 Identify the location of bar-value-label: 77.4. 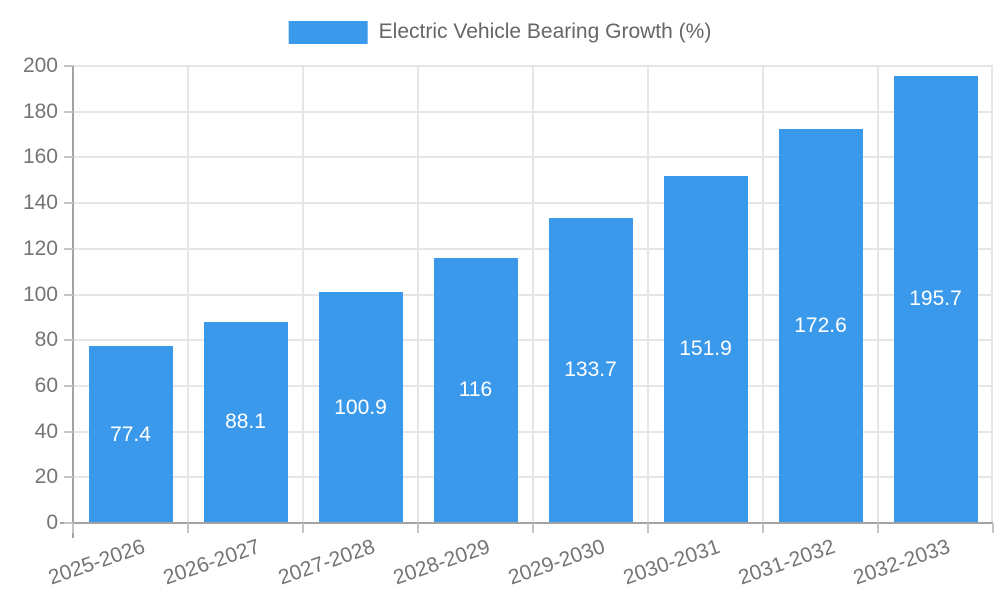
(130, 434).